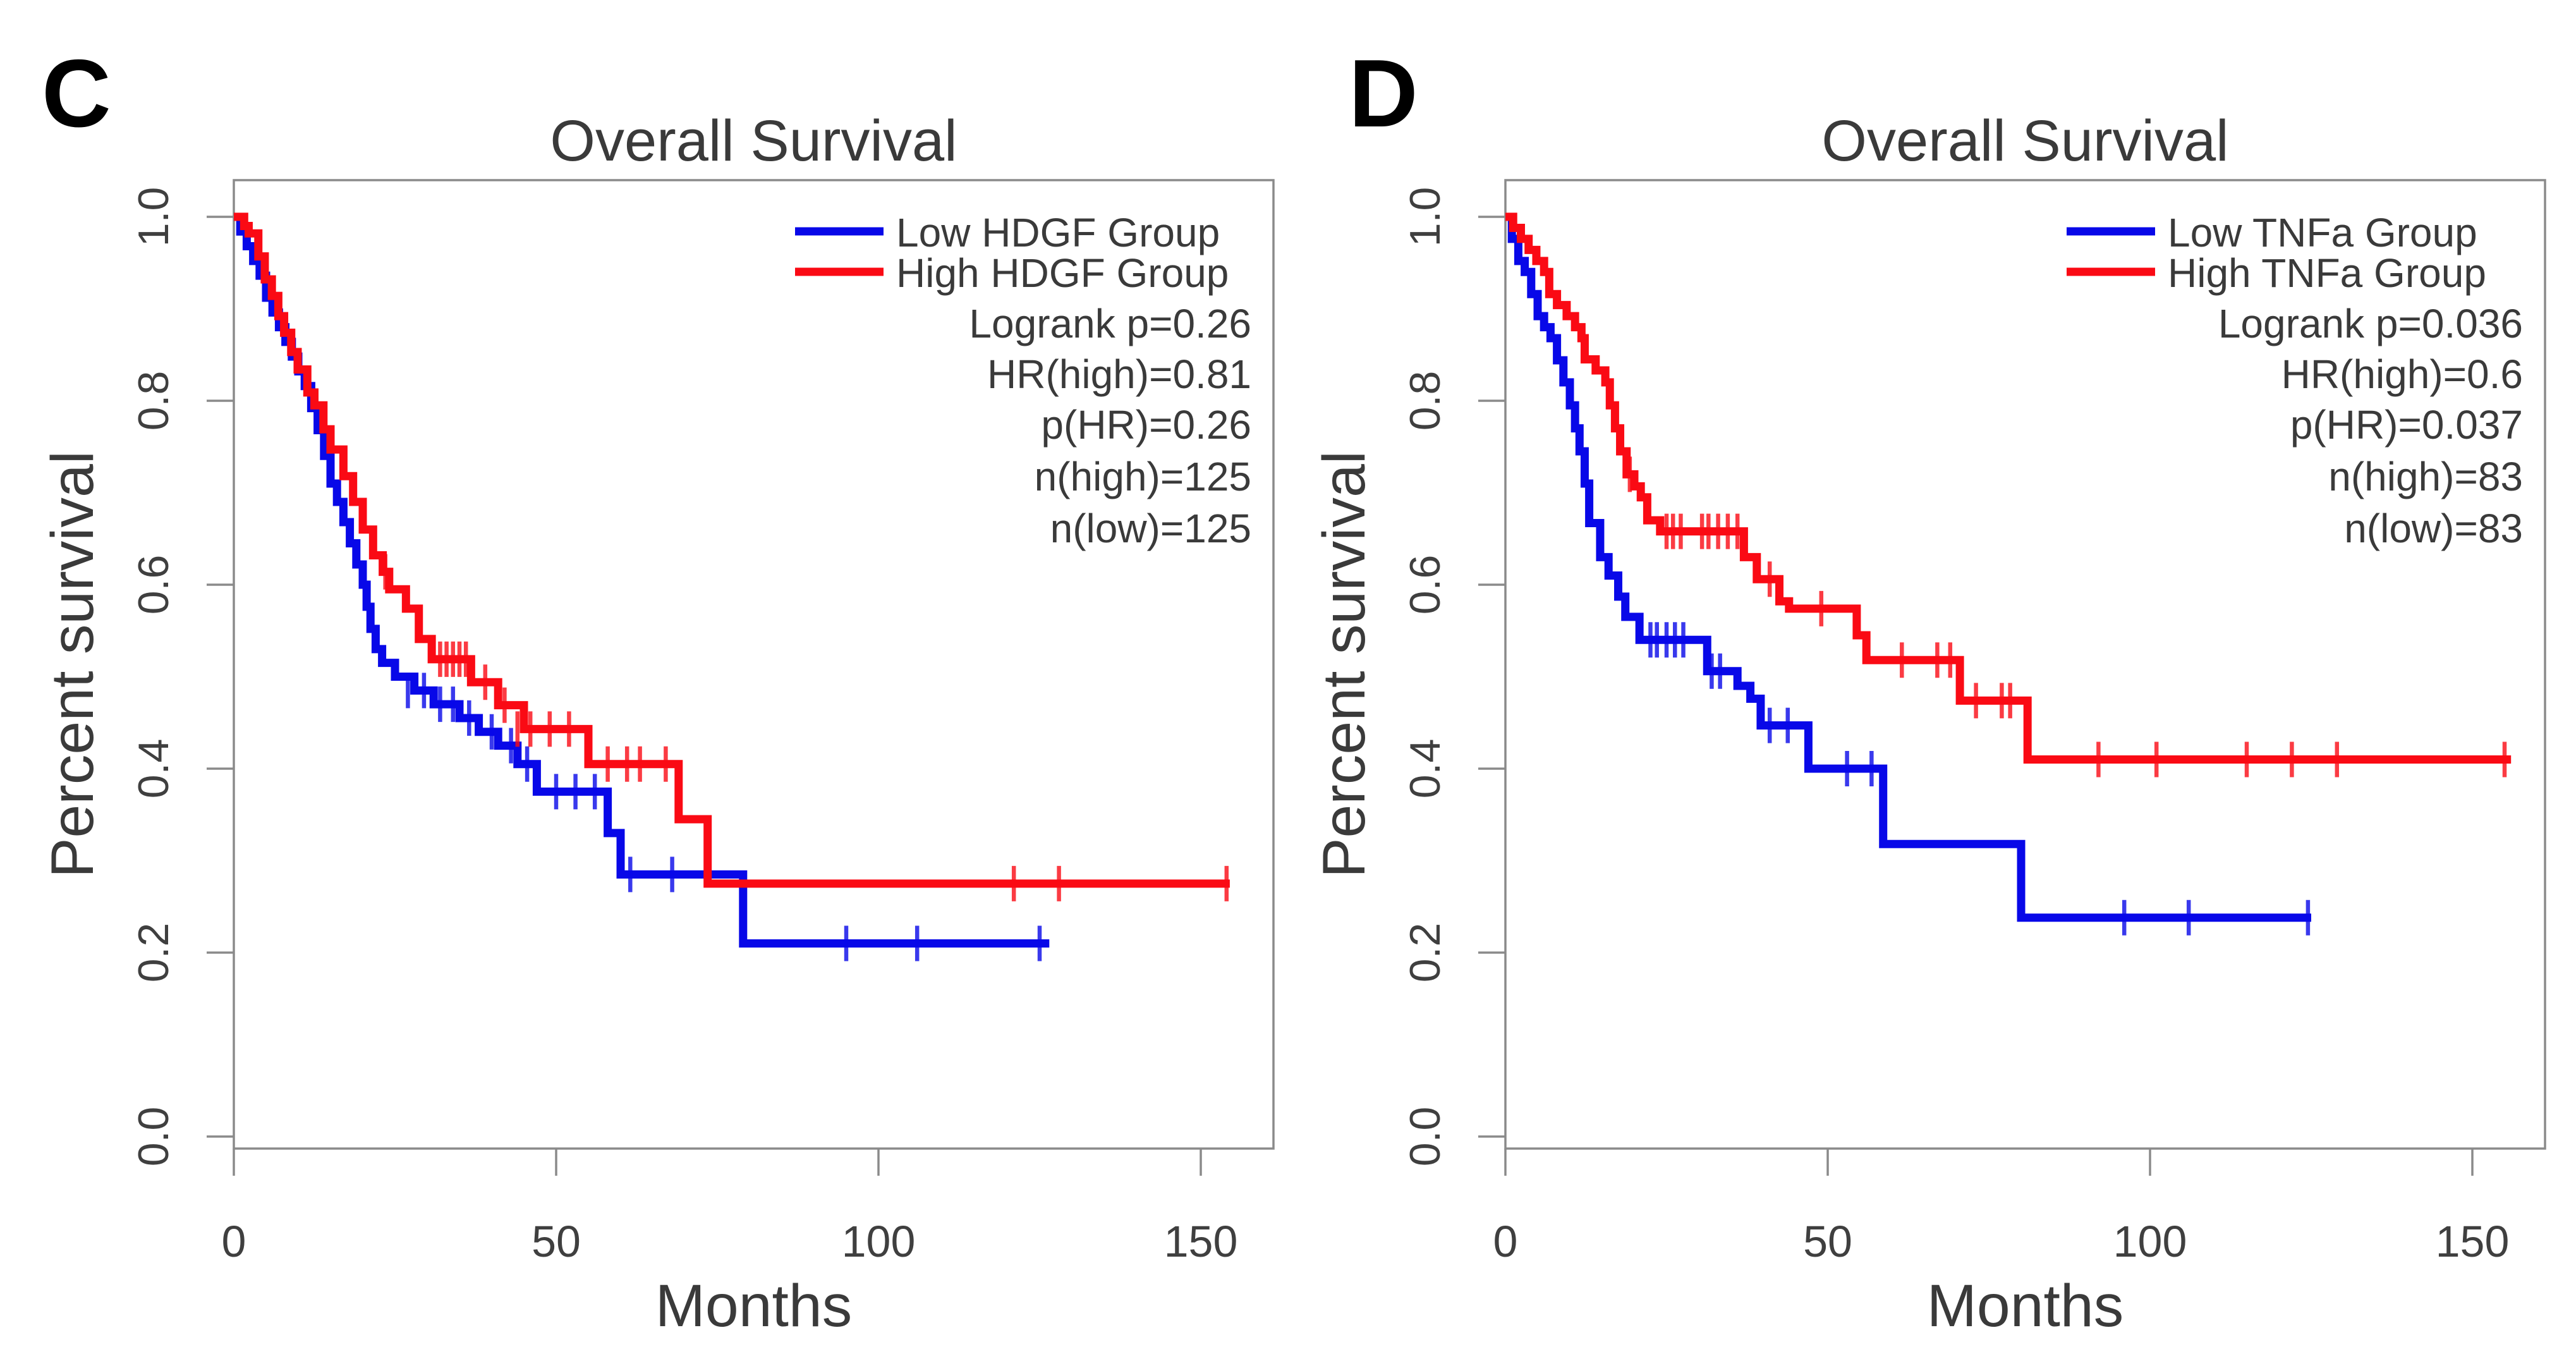  What do you see at coordinates (1058, 232) in the screenshot?
I see `legend-series-label: Low HDGF Group` at bounding box center [1058, 232].